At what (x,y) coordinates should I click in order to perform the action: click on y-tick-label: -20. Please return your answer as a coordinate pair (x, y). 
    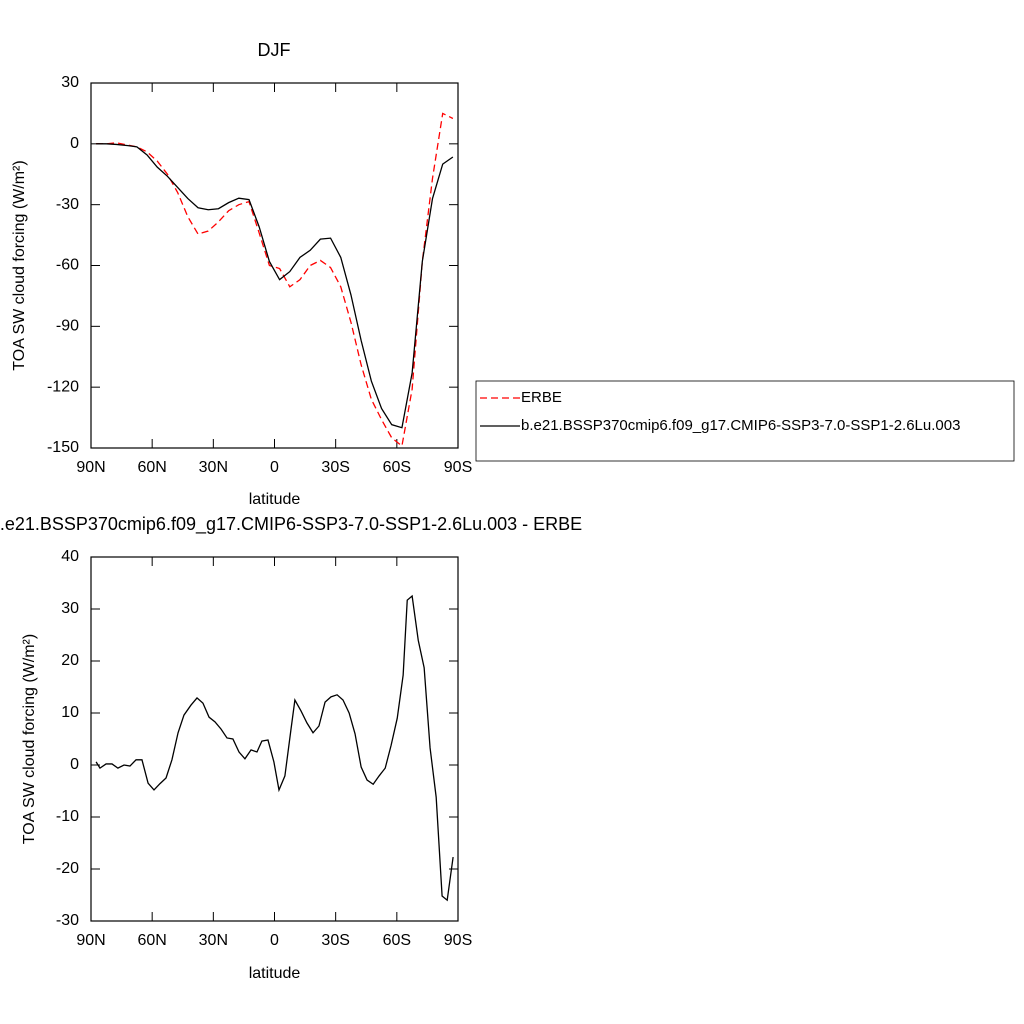
    Looking at the image, I should click on (67, 868).